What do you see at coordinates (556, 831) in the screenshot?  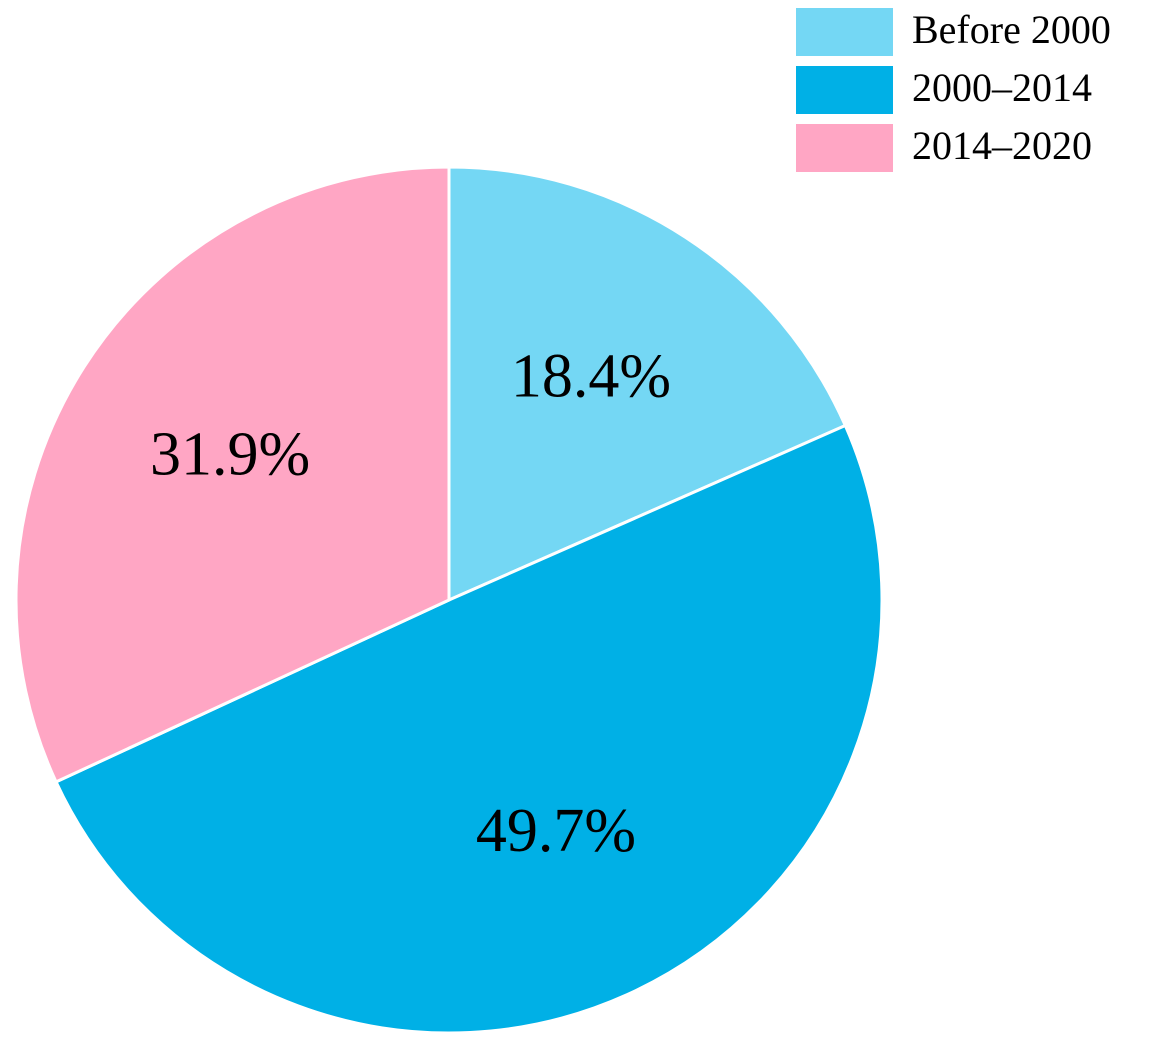 I see `value-label: 49.7%` at bounding box center [556, 831].